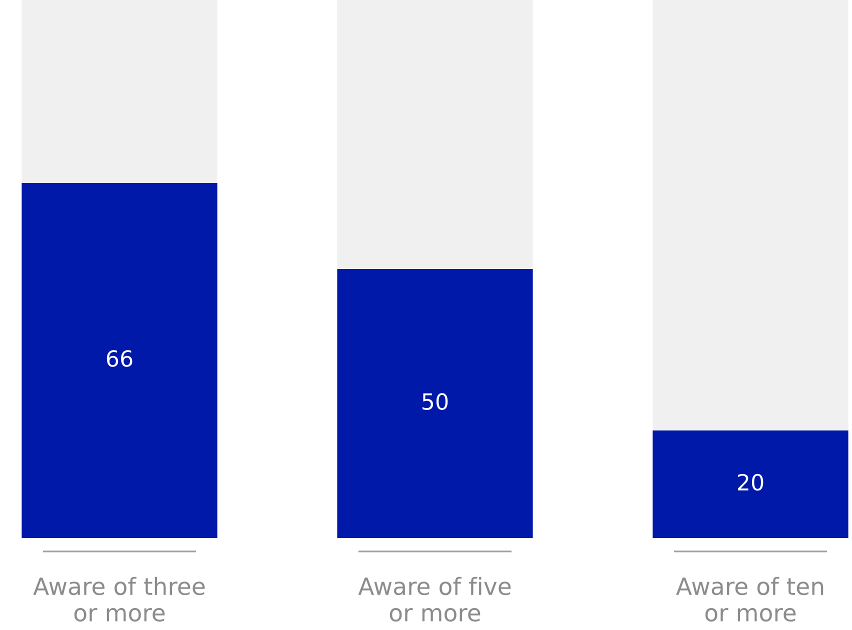  I want to click on x-tick-label: Aware of ten or more, so click(750, 599).